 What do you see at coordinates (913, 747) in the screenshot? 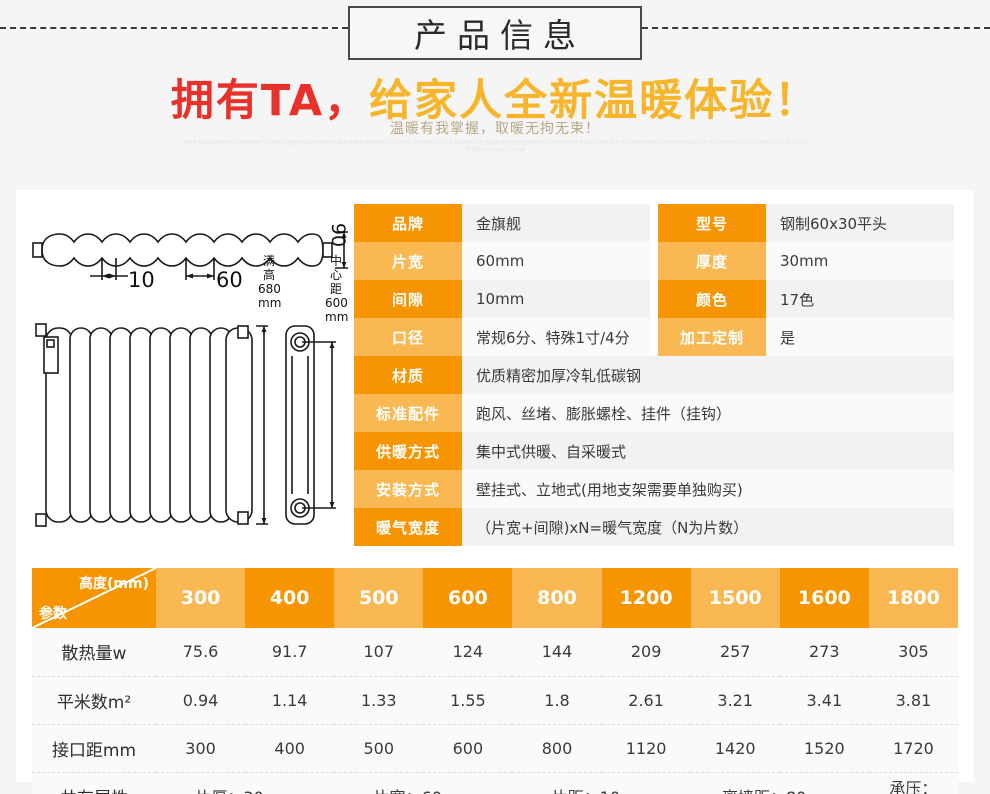
I see `cell-connection-distance-1800: 1720` at bounding box center [913, 747].